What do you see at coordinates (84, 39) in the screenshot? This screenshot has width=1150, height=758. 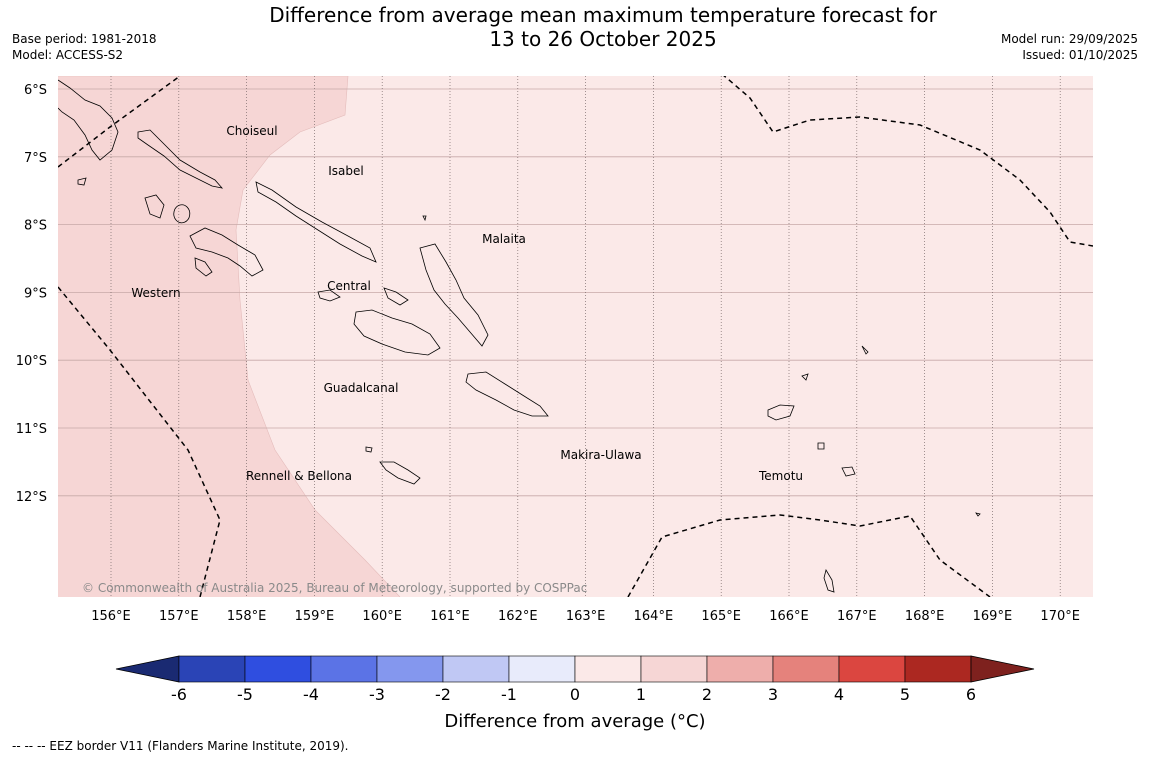 I see `base-period-text: Base period: 1981-2018` at bounding box center [84, 39].